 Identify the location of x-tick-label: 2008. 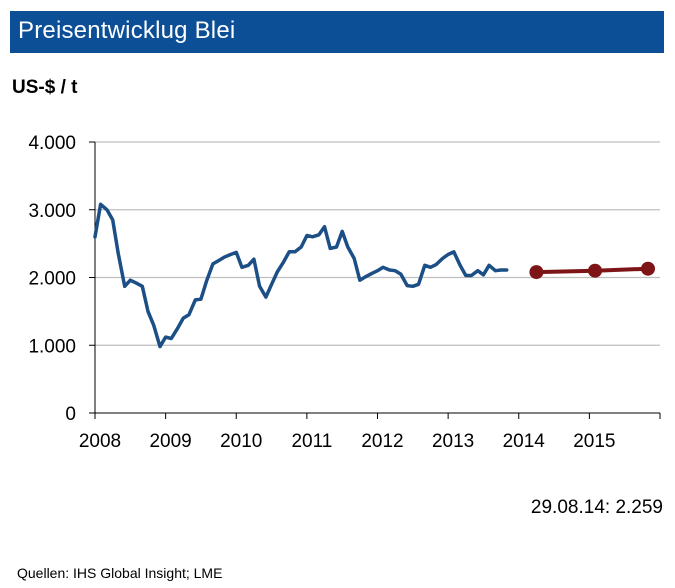
(100, 441).